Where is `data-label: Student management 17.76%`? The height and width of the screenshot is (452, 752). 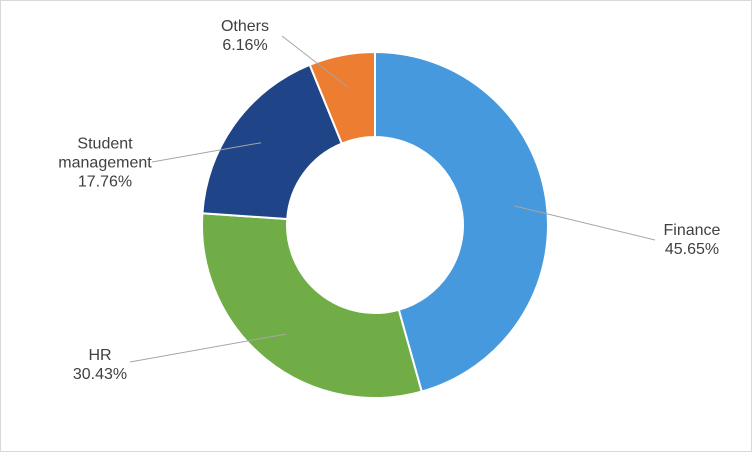 data-label: Student management 17.76% is located at coordinates (105, 163).